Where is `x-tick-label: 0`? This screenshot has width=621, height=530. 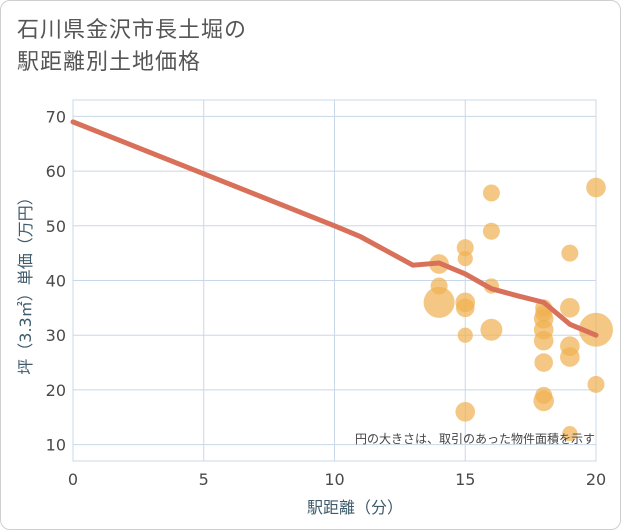 x-tick-label: 0 is located at coordinates (73, 479).